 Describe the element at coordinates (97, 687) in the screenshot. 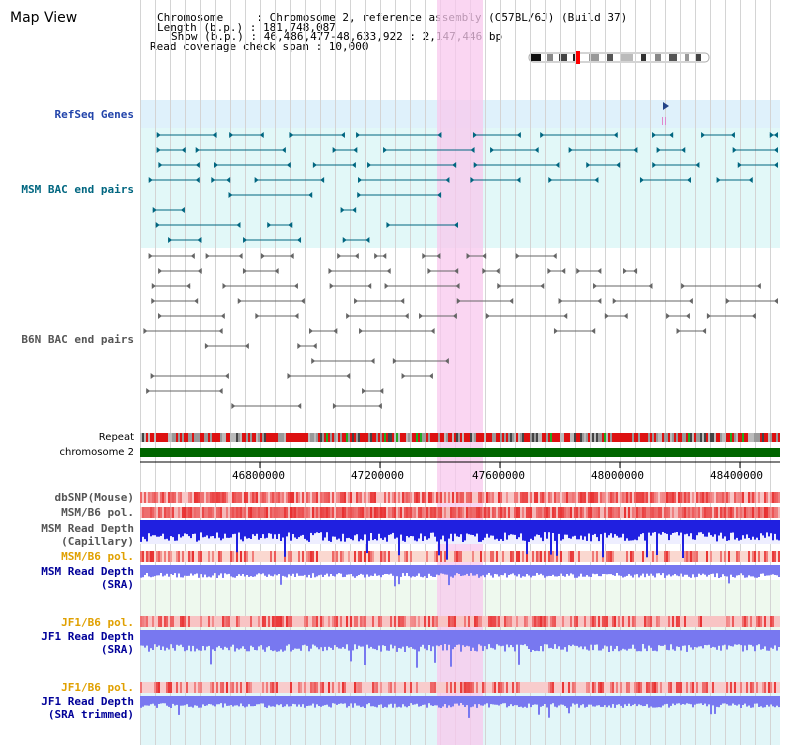

I see `track-label-jf1-b6-pol-2: JF1/B6 pol.` at that location.